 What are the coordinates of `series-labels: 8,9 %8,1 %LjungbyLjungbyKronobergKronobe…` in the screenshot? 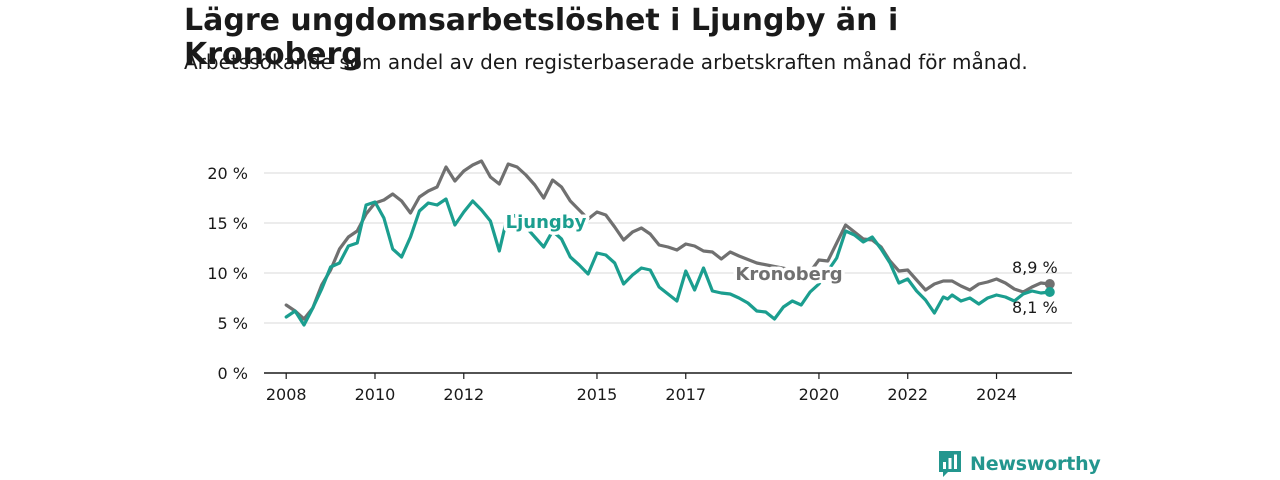 It's located at (780, 263).